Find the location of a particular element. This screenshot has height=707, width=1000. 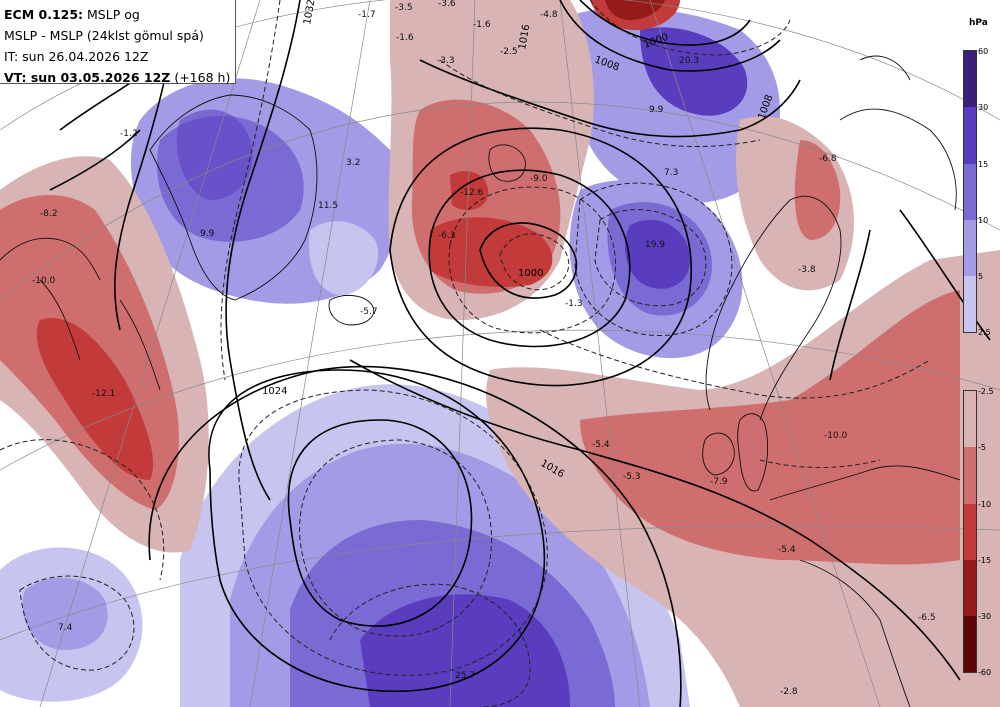

value-label: -5.3 is located at coordinates (632, 477).